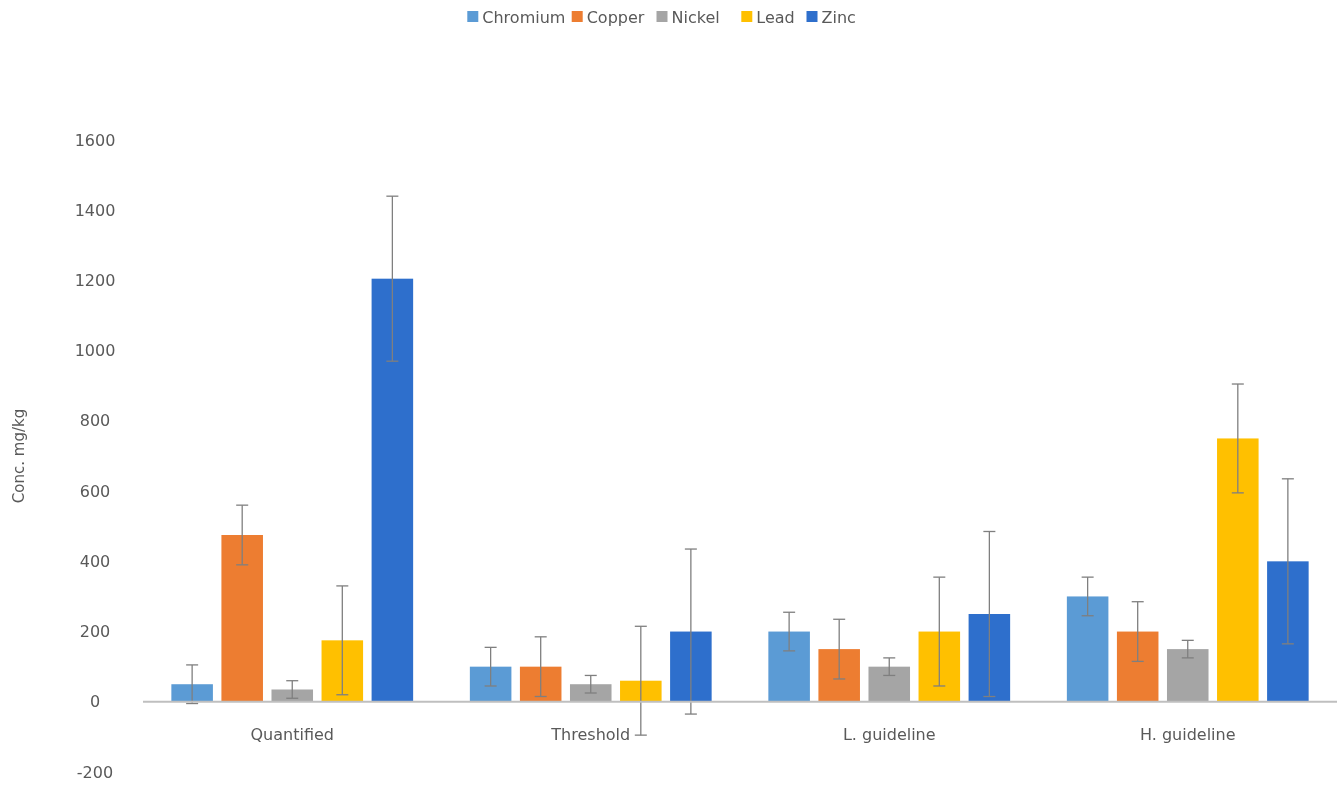 The width and height of the screenshot is (1339, 786). What do you see at coordinates (95, 281) in the screenshot?
I see `y-tick-label: 1200` at bounding box center [95, 281].